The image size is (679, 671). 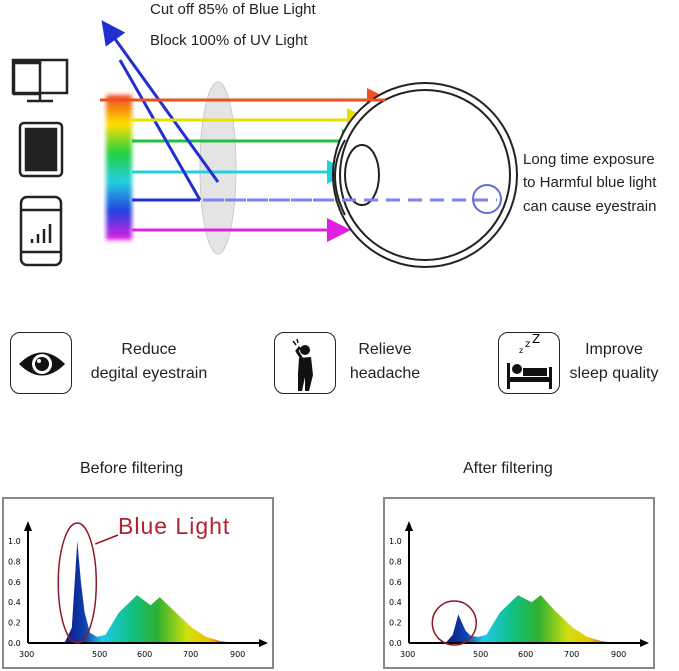 I want to click on feature-title: Improve, so click(x=614, y=349).